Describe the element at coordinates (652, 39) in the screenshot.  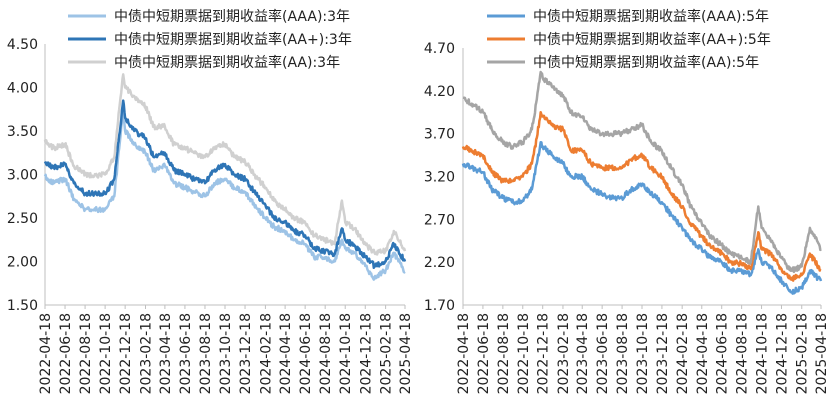
I see `legend-label-2: 中债中短期票据到期收益率(AA+):5年` at that location.